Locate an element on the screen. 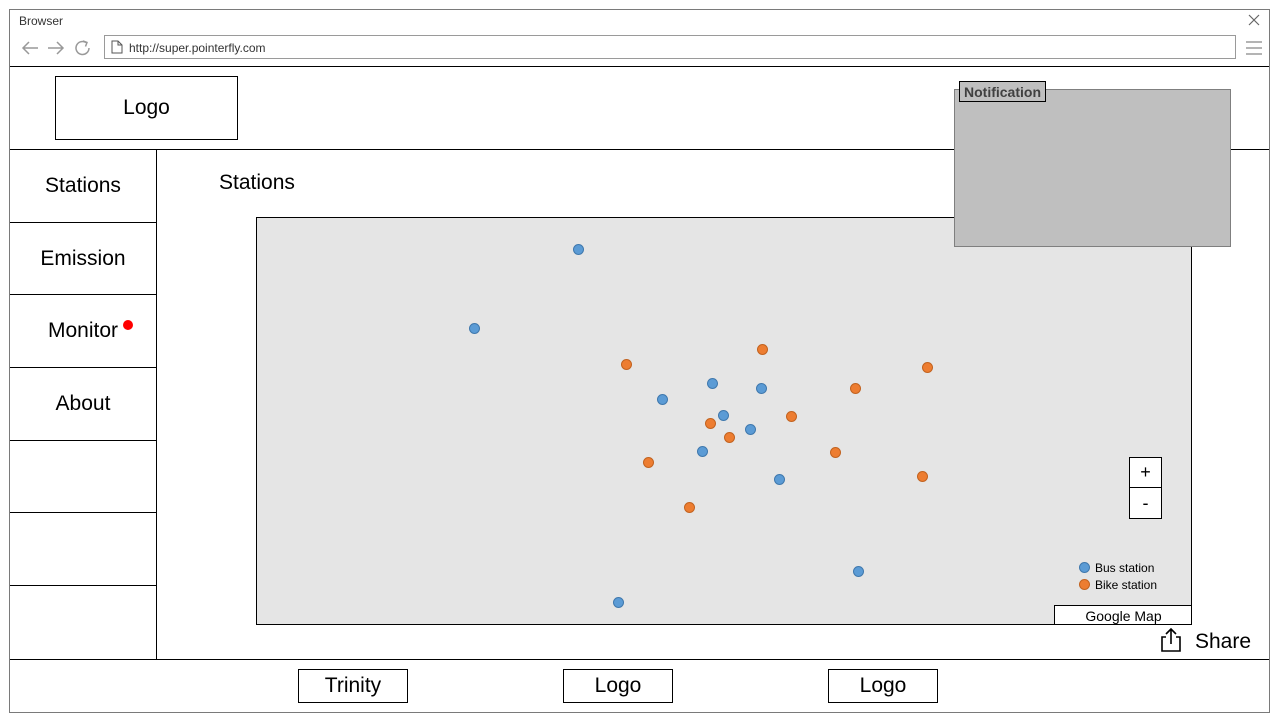  url-text: http://super.pointerfly.com is located at coordinates (197, 48).